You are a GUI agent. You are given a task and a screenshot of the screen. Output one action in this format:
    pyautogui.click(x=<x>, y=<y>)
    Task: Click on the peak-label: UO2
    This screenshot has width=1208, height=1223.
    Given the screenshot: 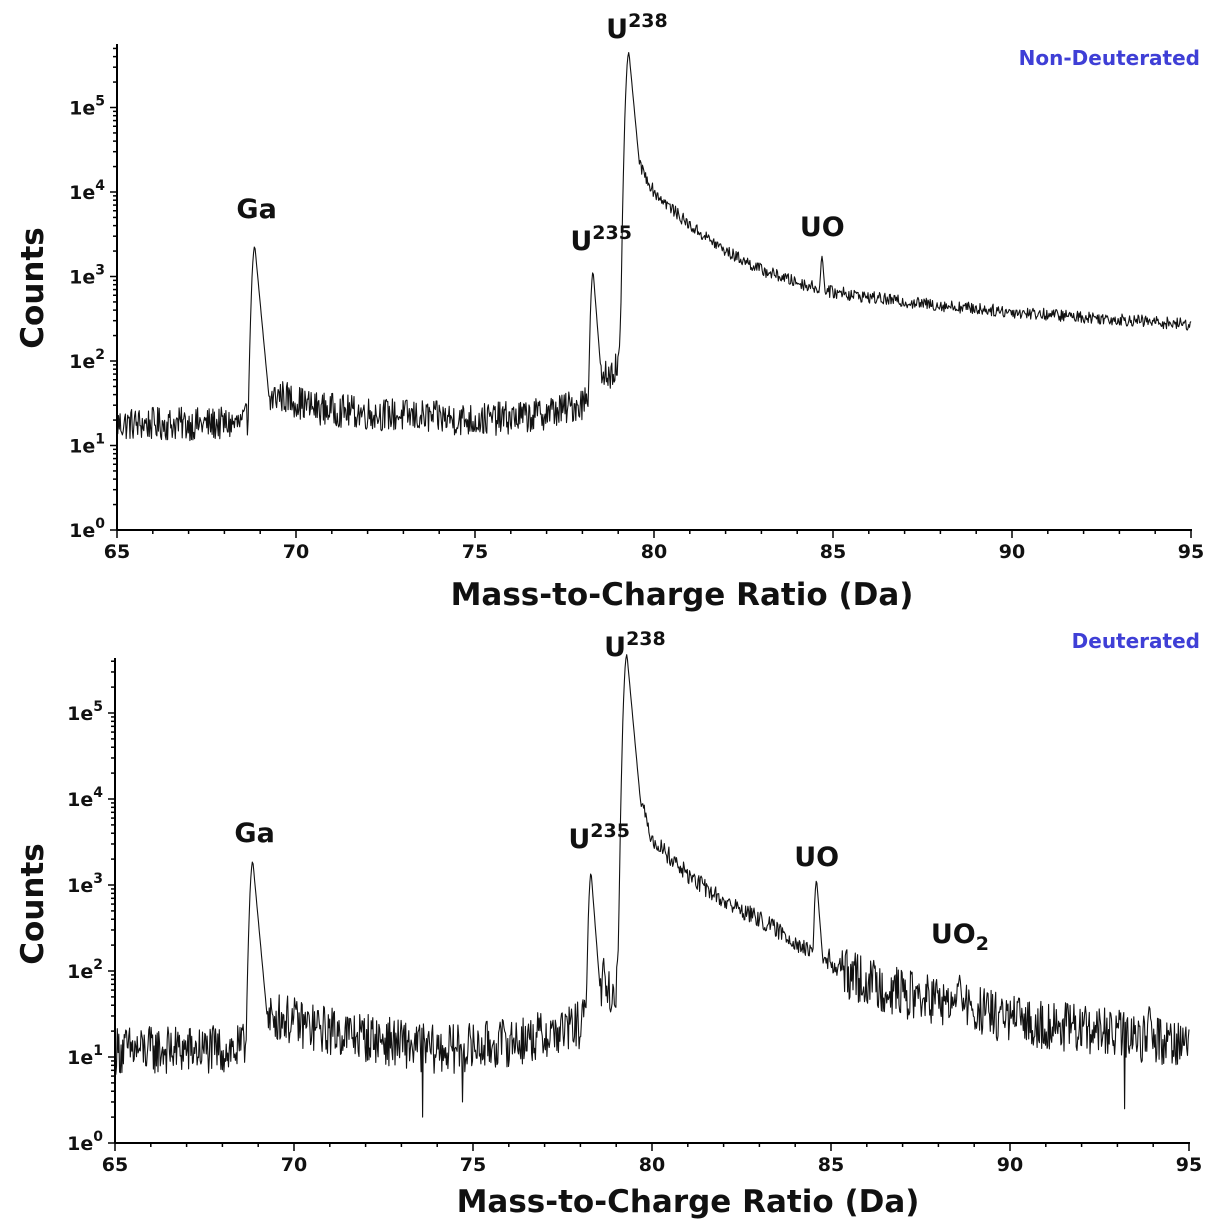 What is the action you would take?
    pyautogui.click(x=960, y=937)
    